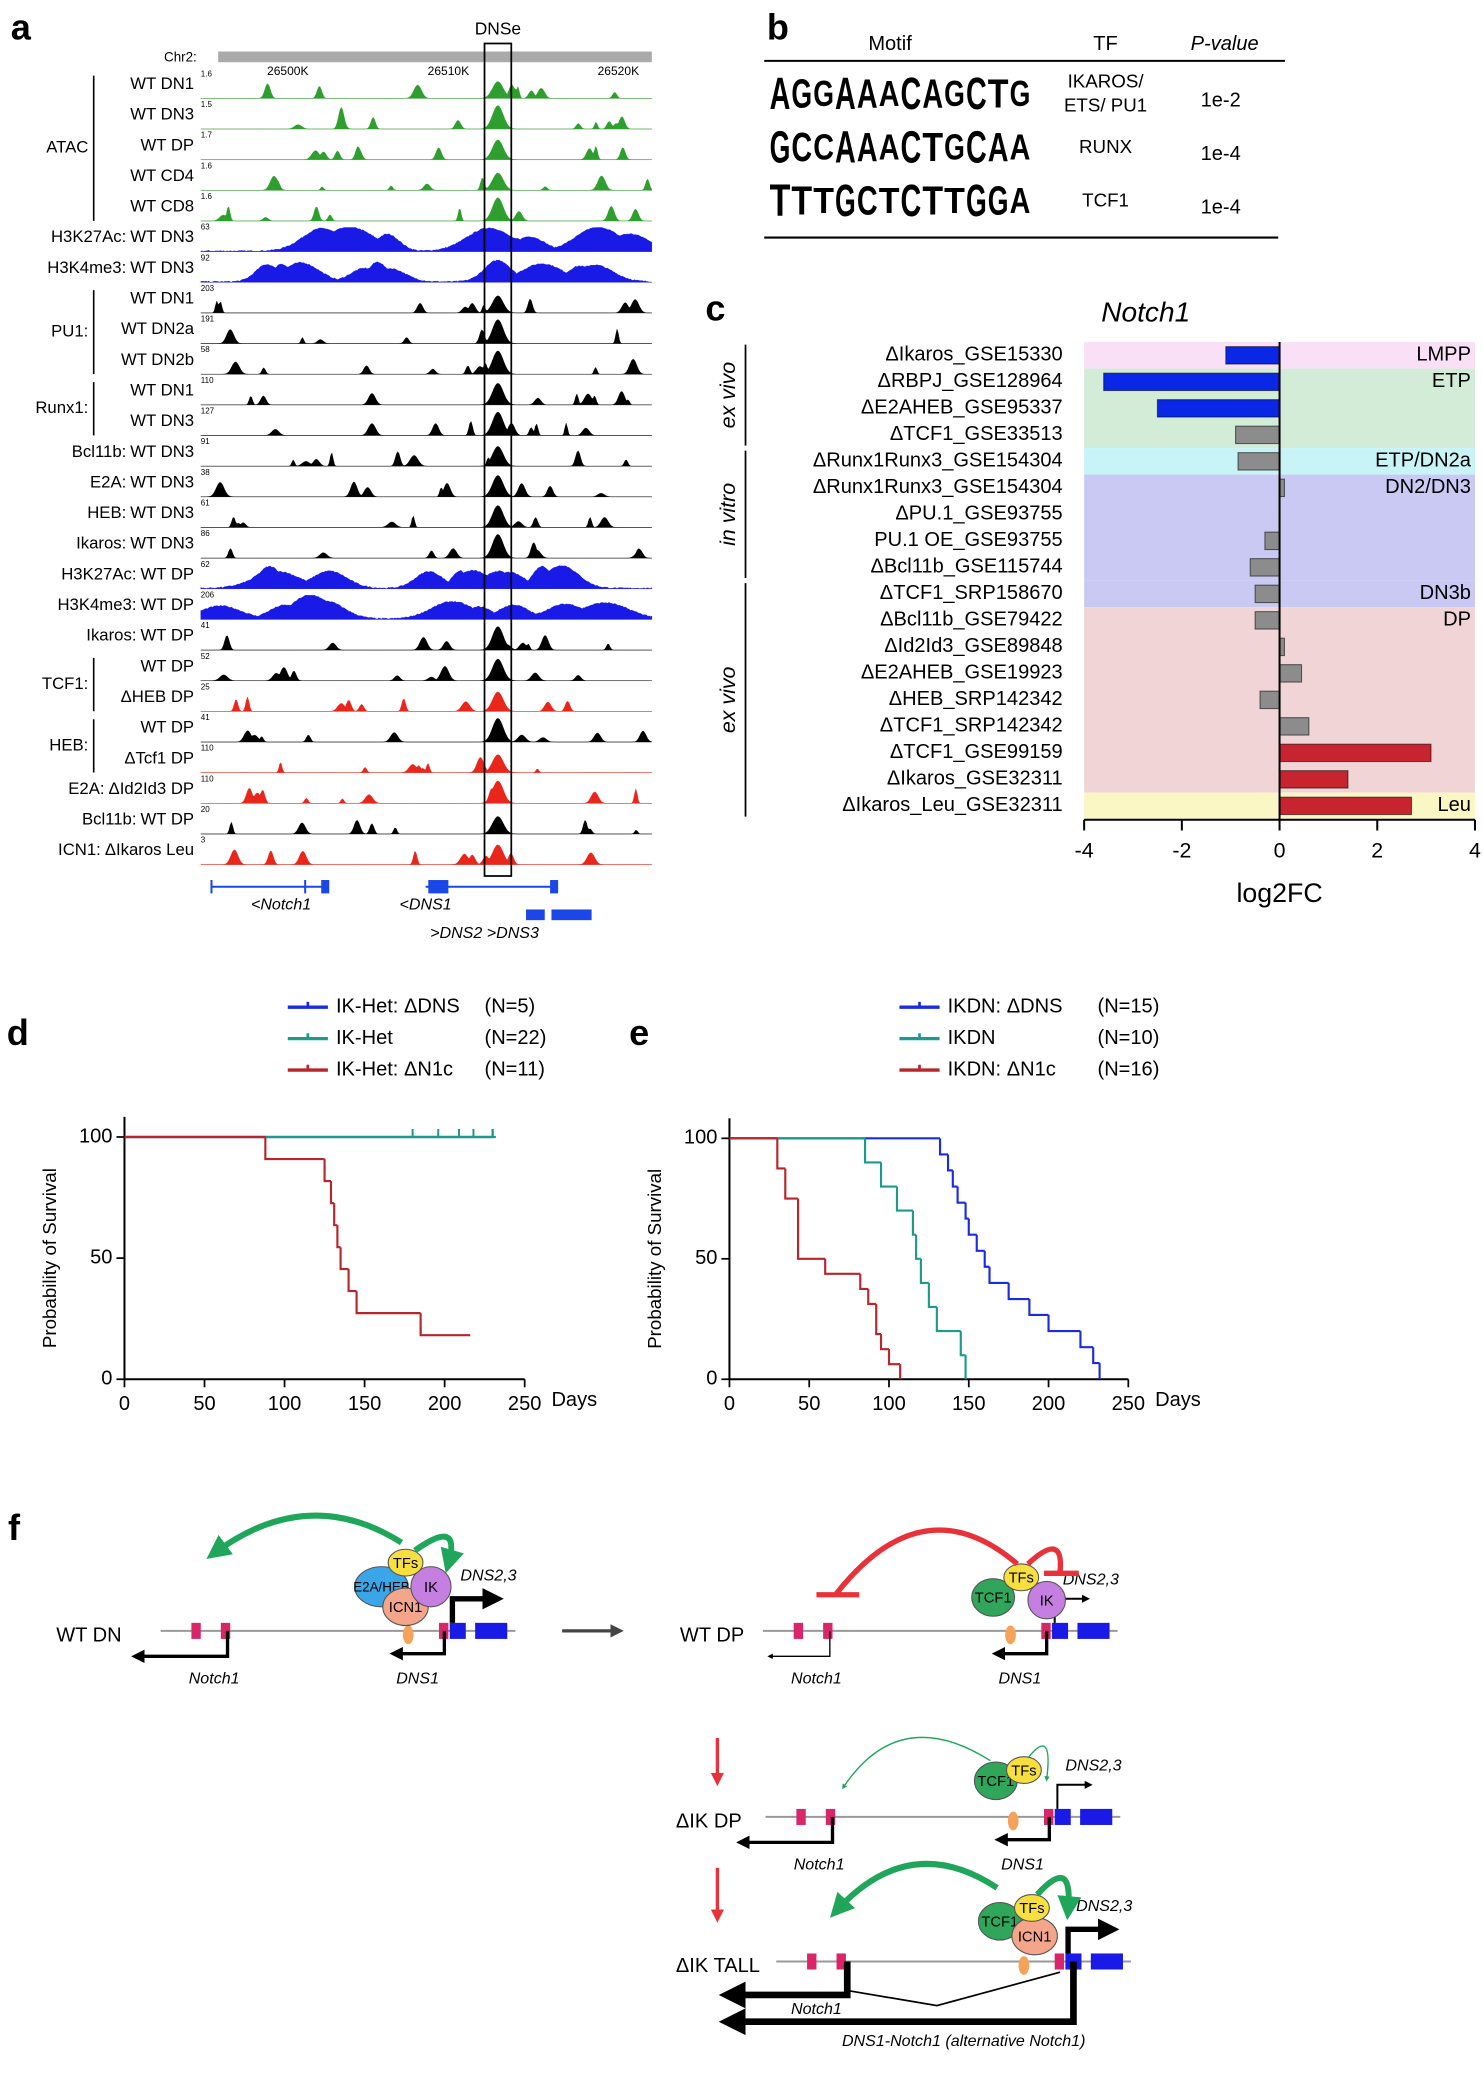  I want to click on track-scale: 1.6, so click(207, 165).